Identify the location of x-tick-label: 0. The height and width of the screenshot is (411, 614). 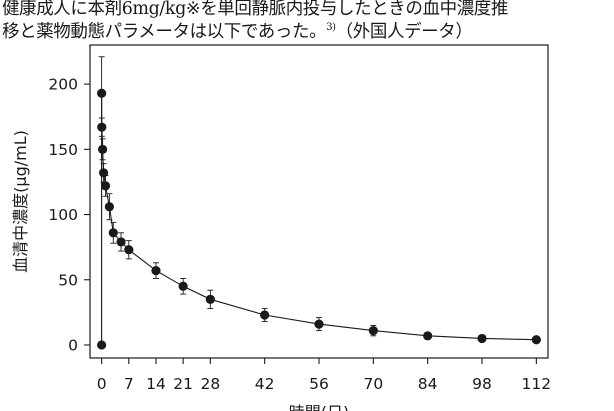
(102, 384).